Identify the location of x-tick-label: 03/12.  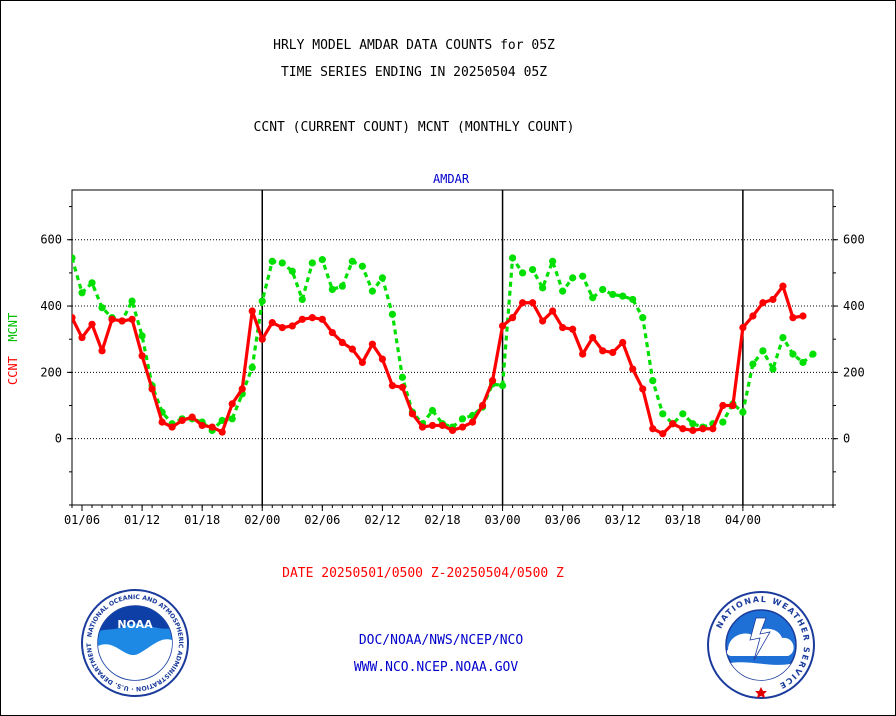
(623, 520).